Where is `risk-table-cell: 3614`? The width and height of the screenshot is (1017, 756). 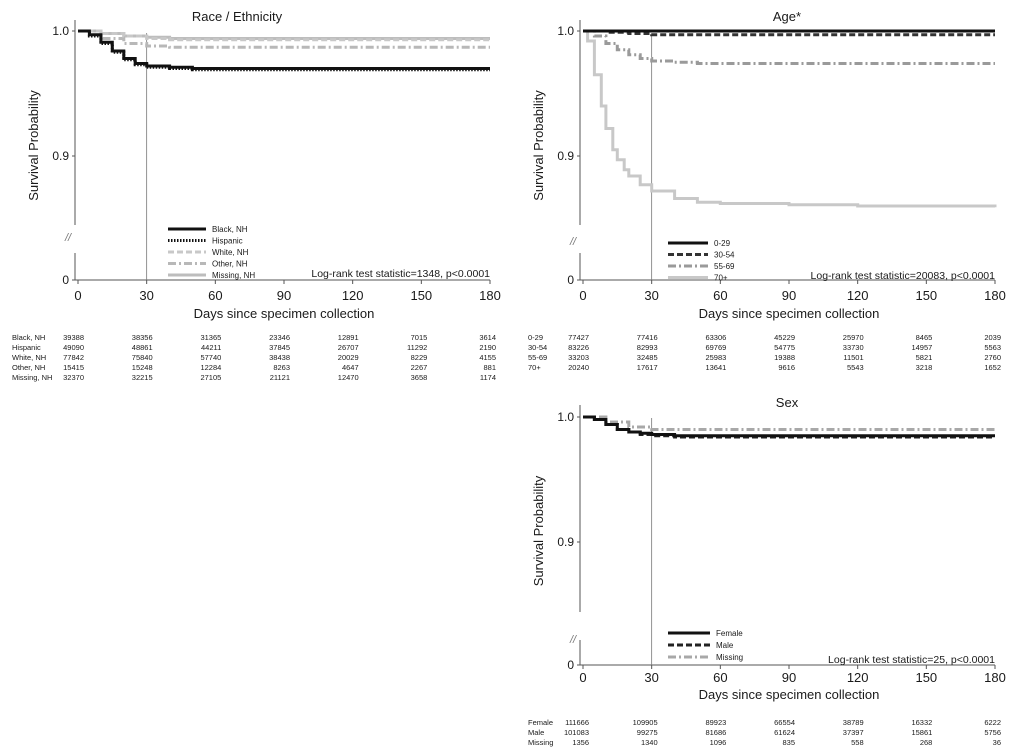
risk-table-cell: 3614 is located at coordinates (487, 337).